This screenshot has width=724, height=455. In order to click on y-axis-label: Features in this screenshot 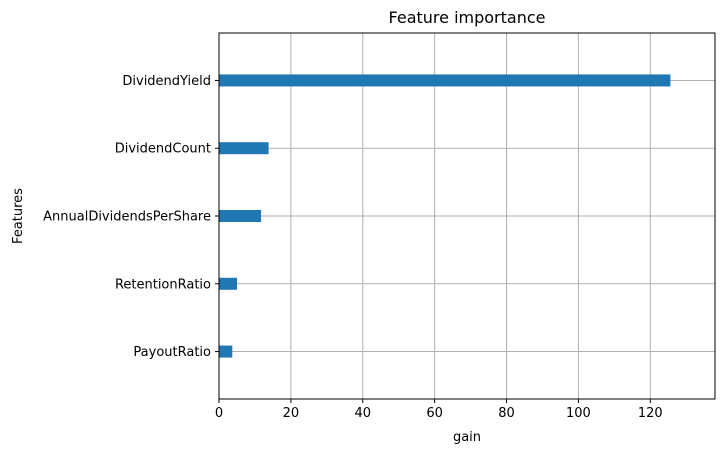, I will do `click(18, 216)`.